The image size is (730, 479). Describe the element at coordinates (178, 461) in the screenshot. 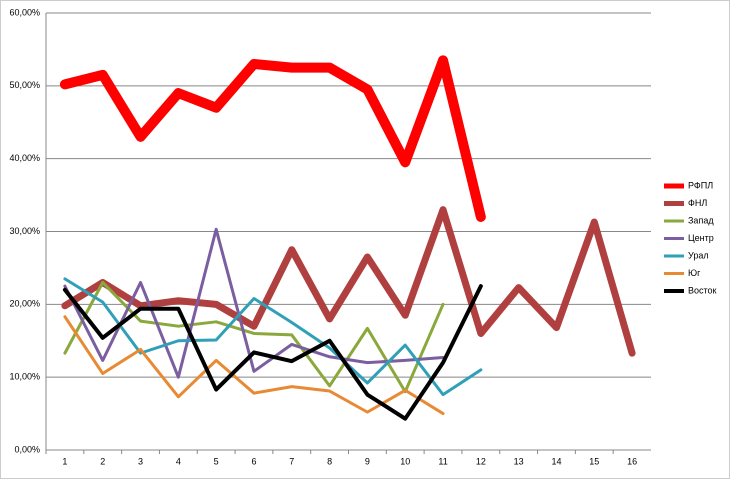

I see `x-tick-label: 4` at that location.